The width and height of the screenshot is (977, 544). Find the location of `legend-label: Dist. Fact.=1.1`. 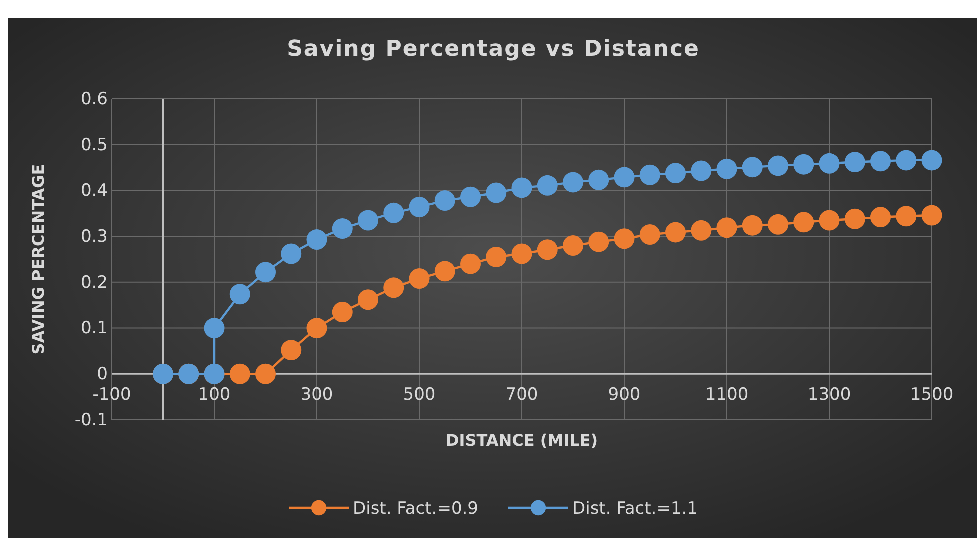

legend-label: Dist. Fact.=1.1 is located at coordinates (635, 509).